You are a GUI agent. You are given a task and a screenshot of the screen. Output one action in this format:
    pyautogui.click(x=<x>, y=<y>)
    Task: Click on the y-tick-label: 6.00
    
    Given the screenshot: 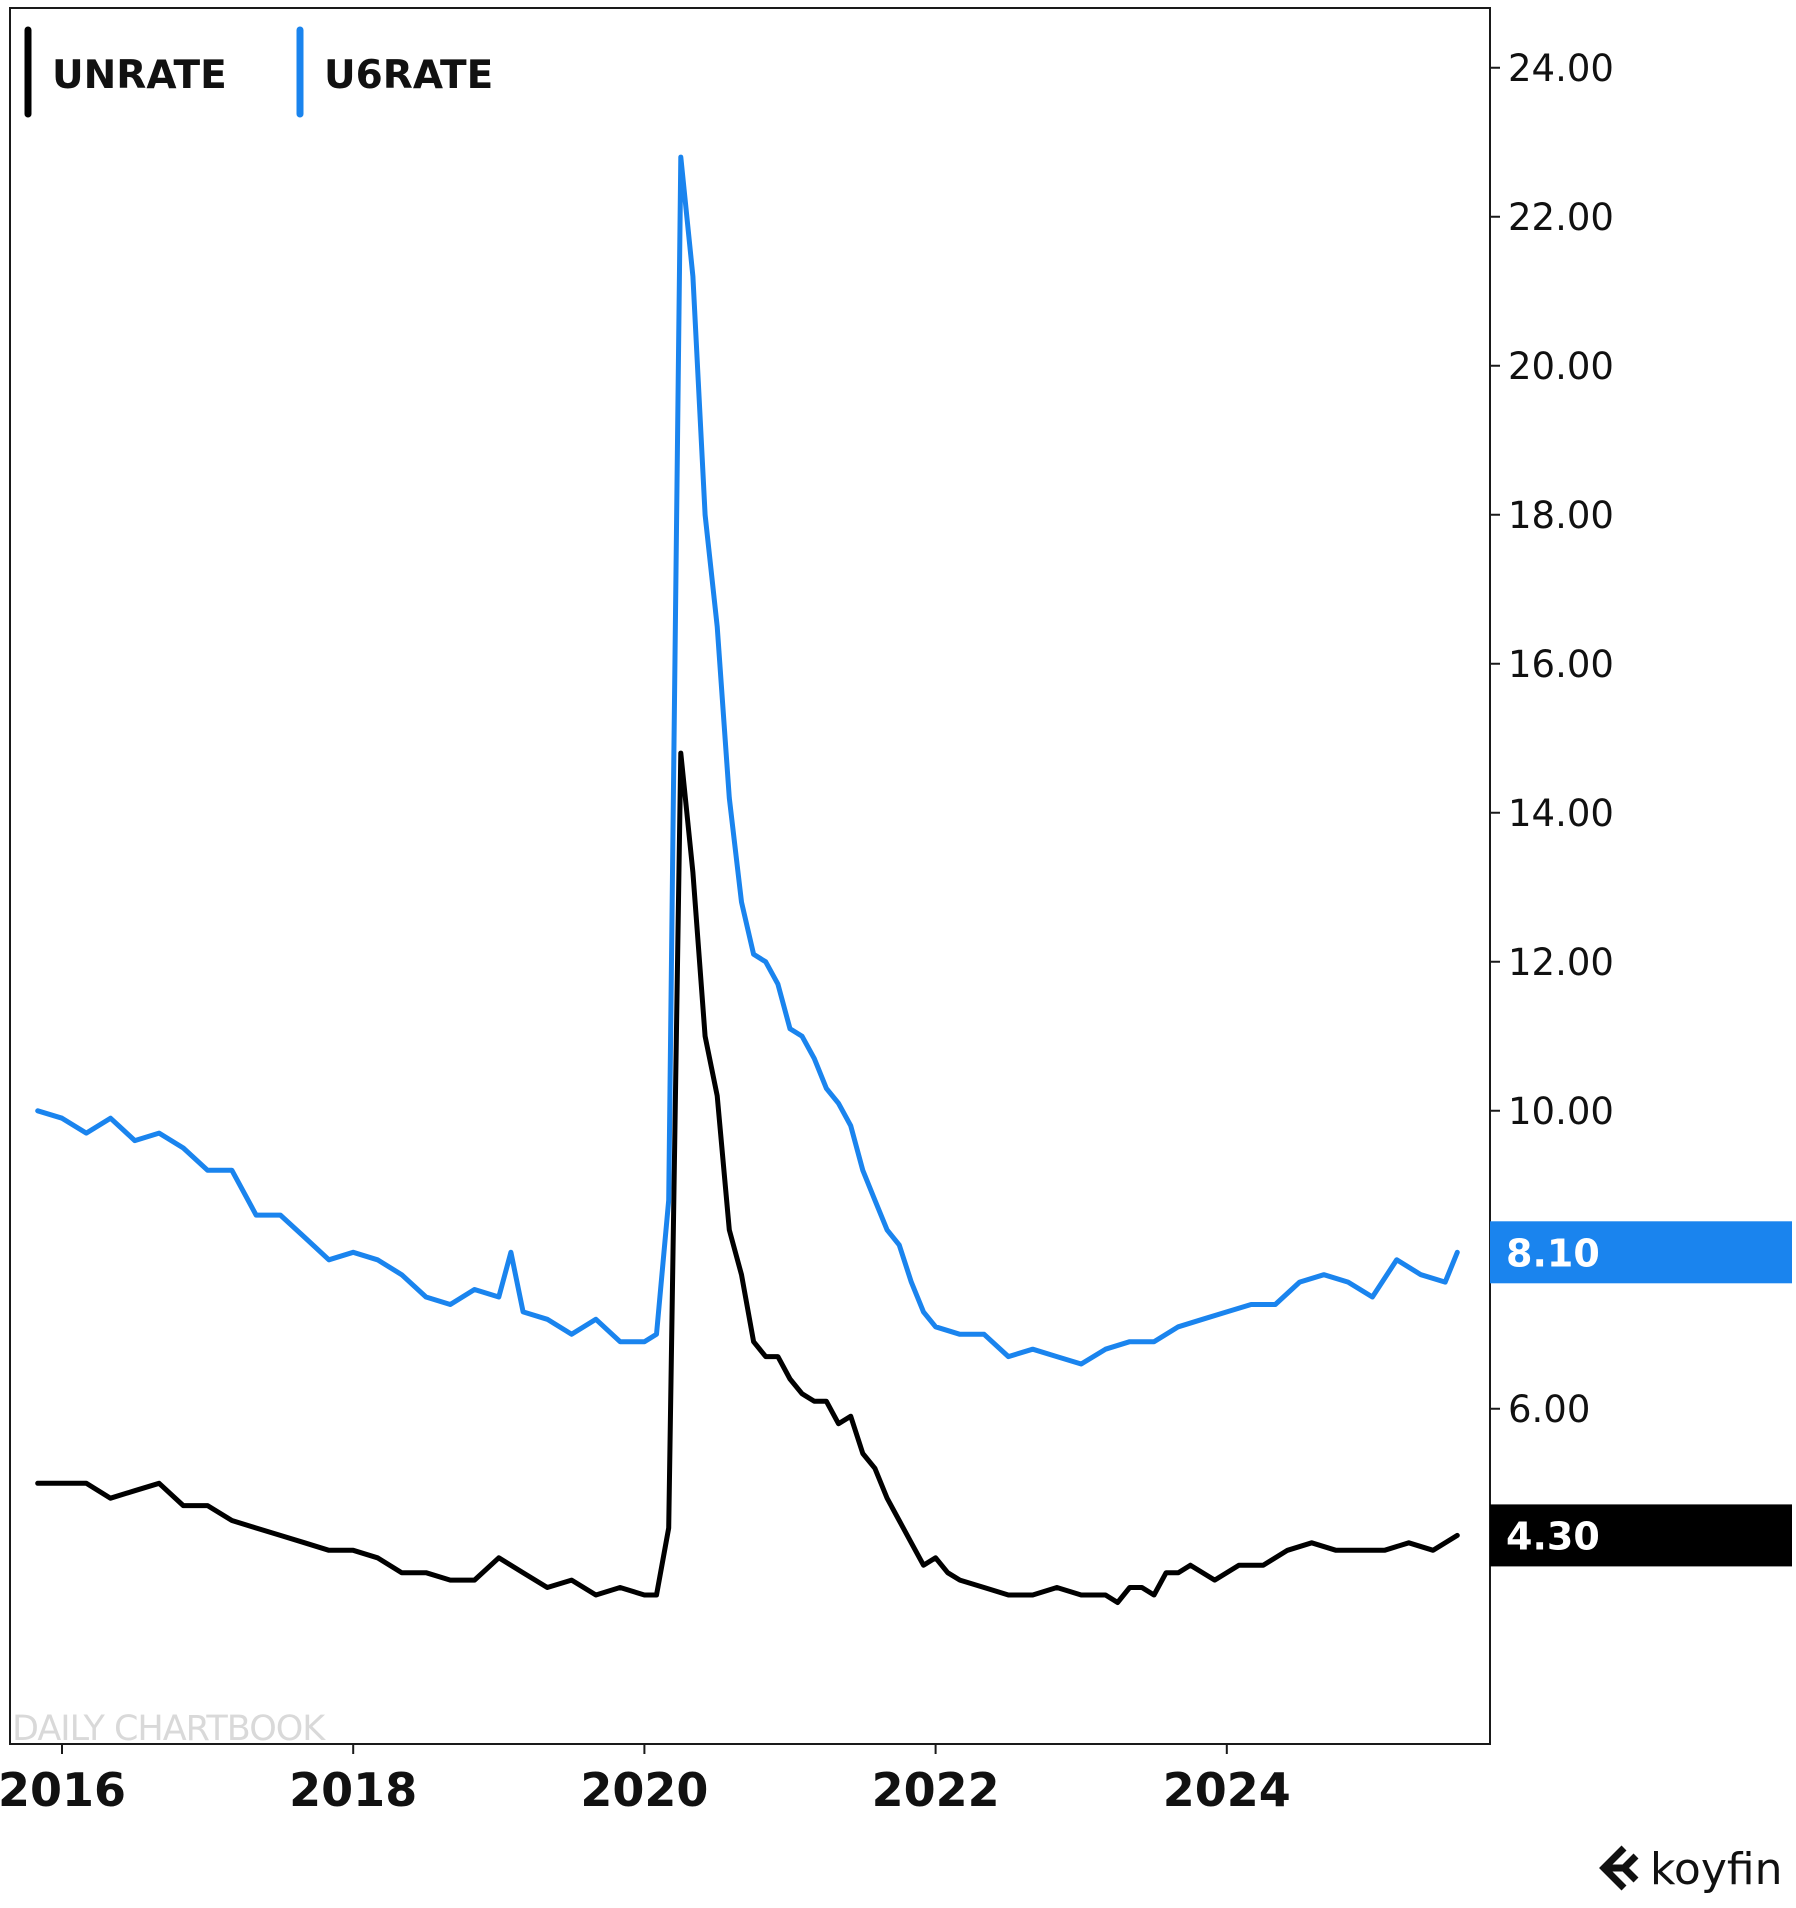 What is the action you would take?
    pyautogui.click(x=1549, y=1409)
    